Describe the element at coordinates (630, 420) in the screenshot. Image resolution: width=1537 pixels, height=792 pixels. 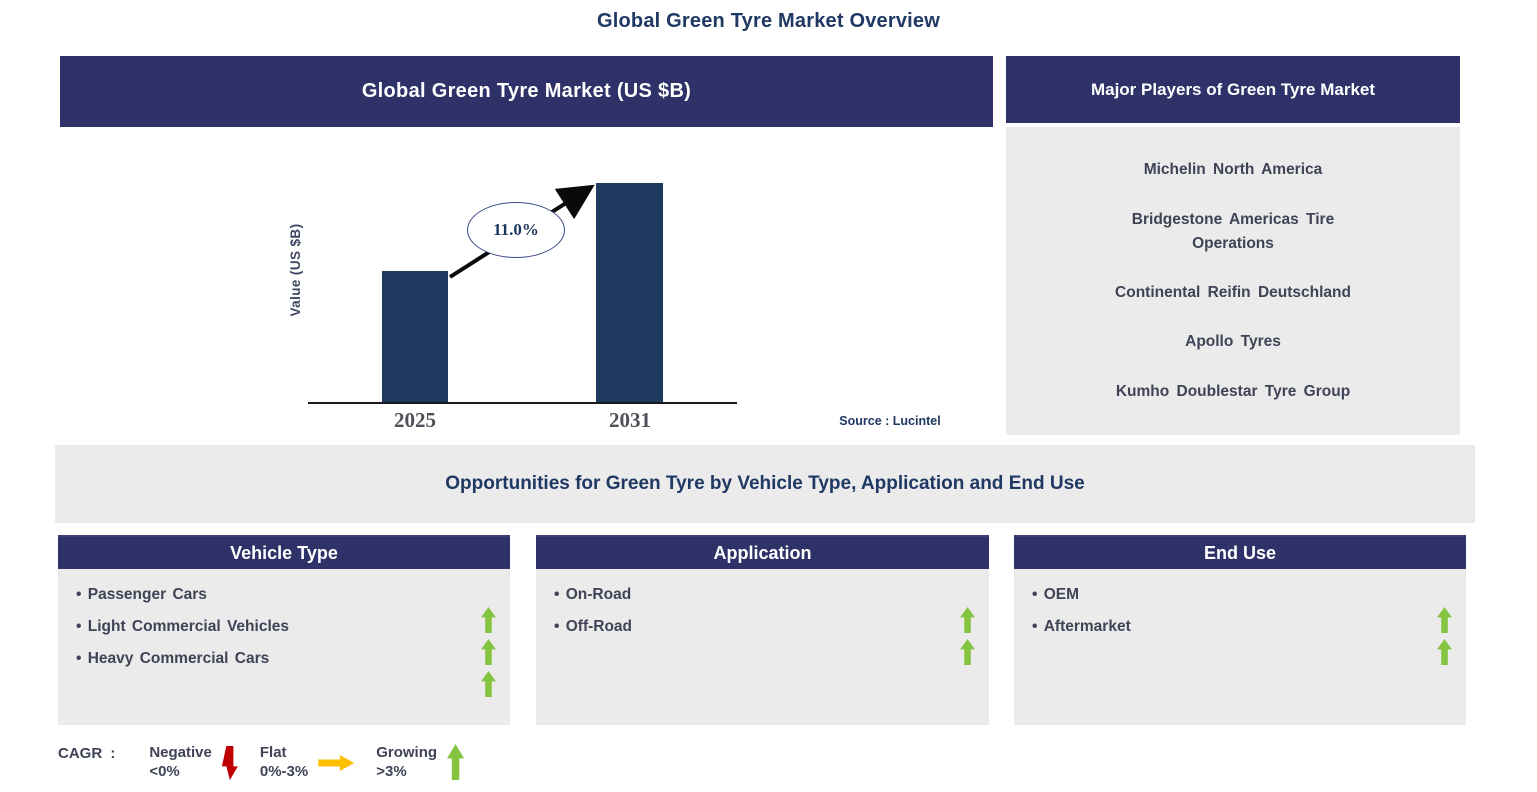
I see `x-tick-2031: 2031` at that location.